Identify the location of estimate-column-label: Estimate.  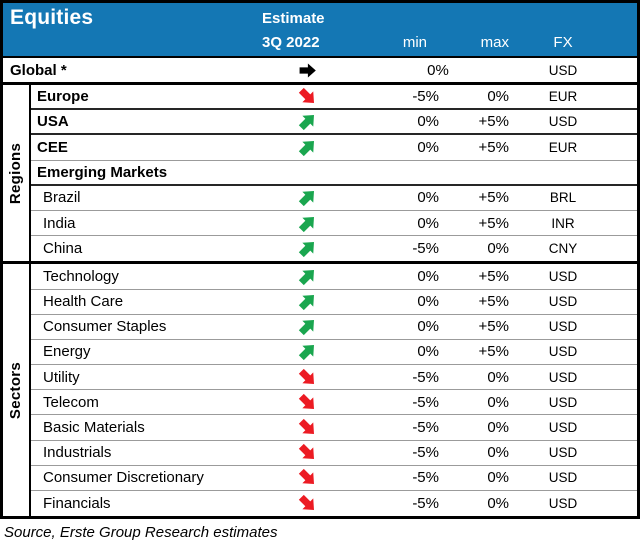
(293, 18).